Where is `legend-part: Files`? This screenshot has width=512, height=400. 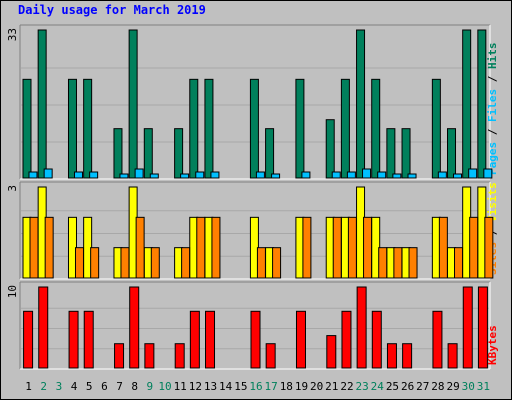
legend-part: Files is located at coordinates (492, 105).